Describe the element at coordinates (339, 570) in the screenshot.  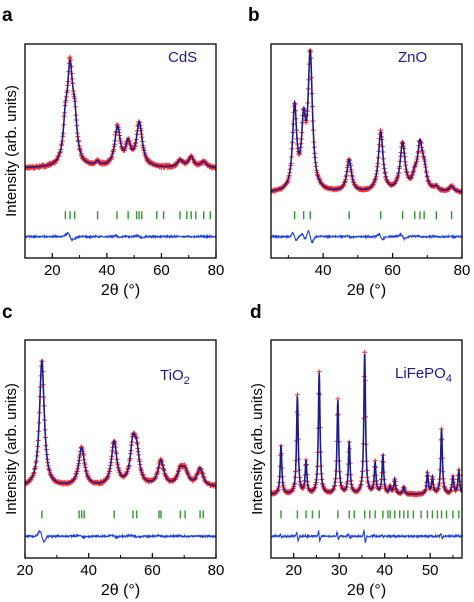
I see `x-tick-label: 30` at that location.